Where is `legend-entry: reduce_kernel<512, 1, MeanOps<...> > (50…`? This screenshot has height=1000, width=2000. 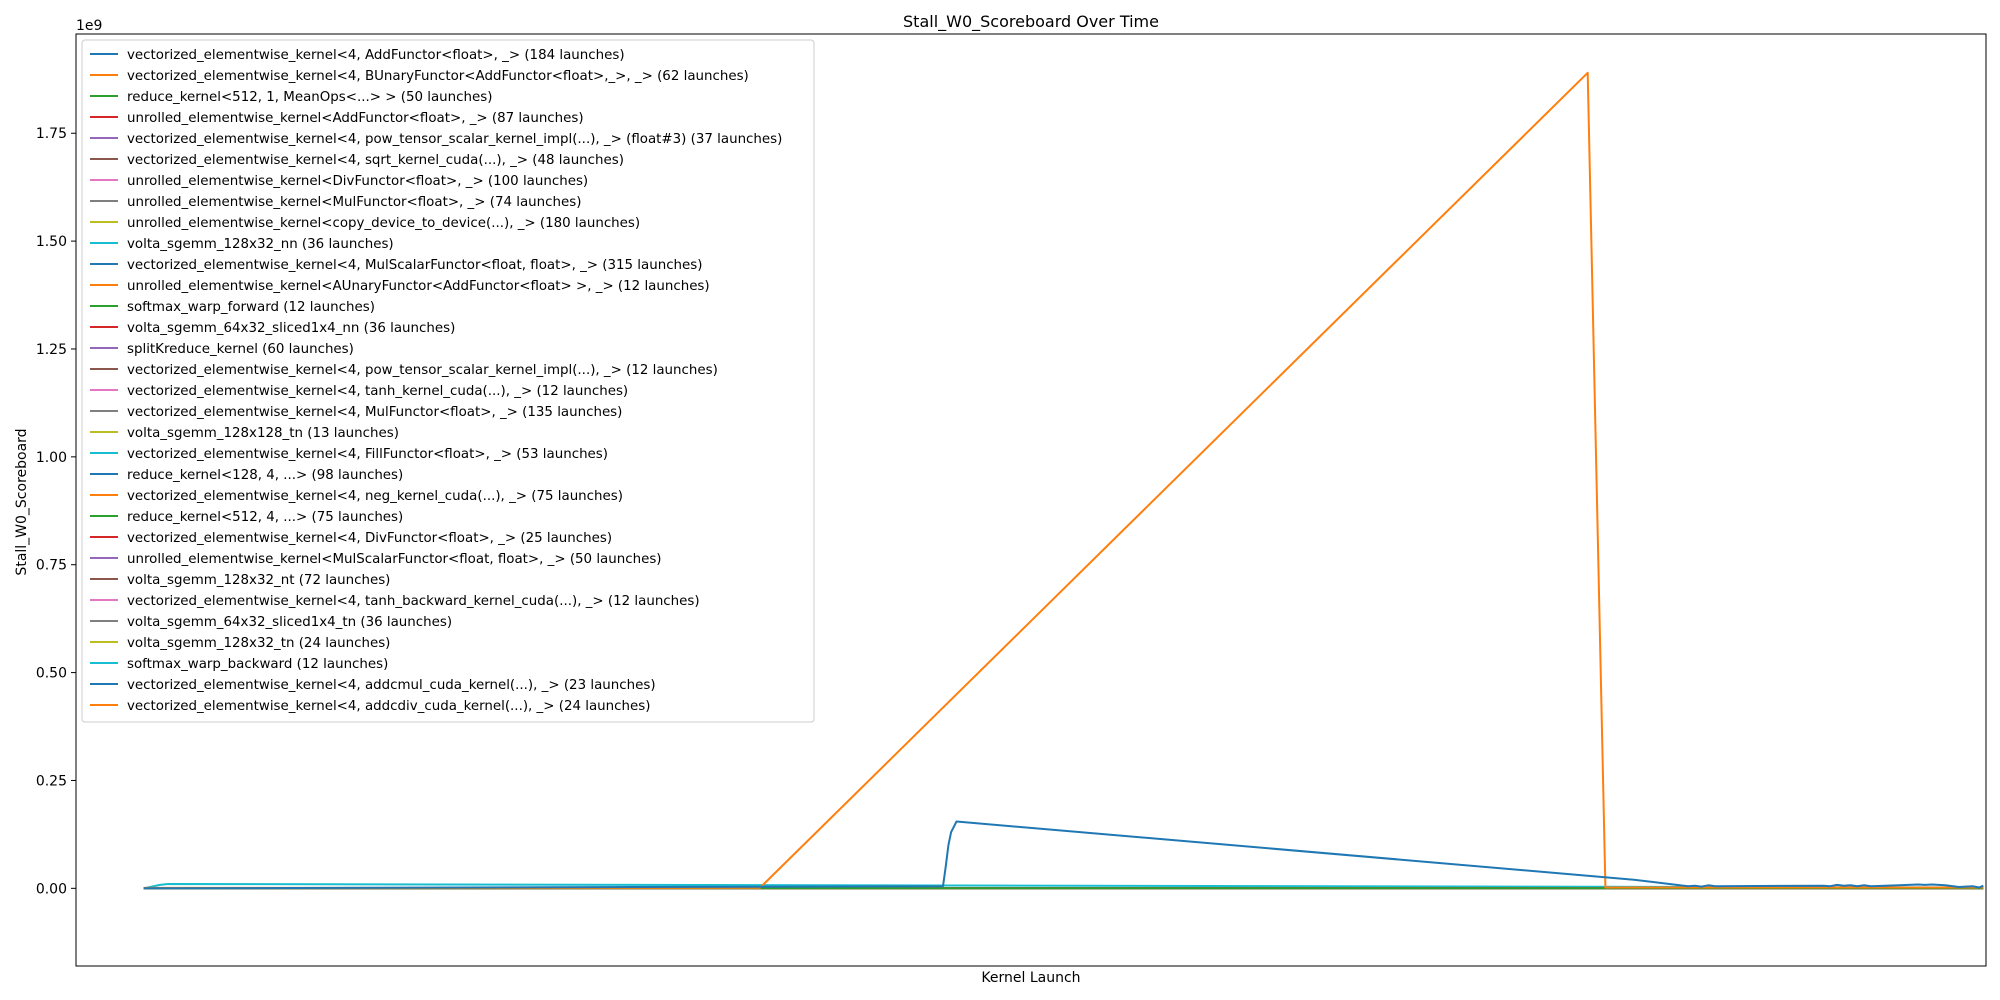
legend-entry: reduce_kernel<512, 1, MeanOps<...> > (50… is located at coordinates (309, 97).